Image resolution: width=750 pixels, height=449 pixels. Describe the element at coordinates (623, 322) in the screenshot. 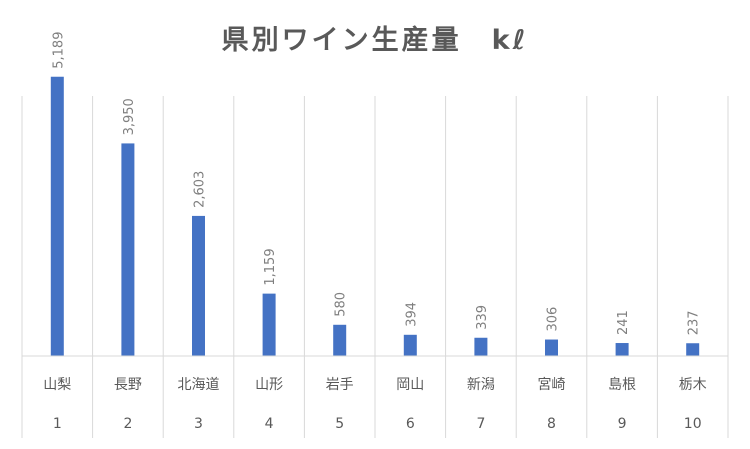

I see `data-label: 241` at that location.